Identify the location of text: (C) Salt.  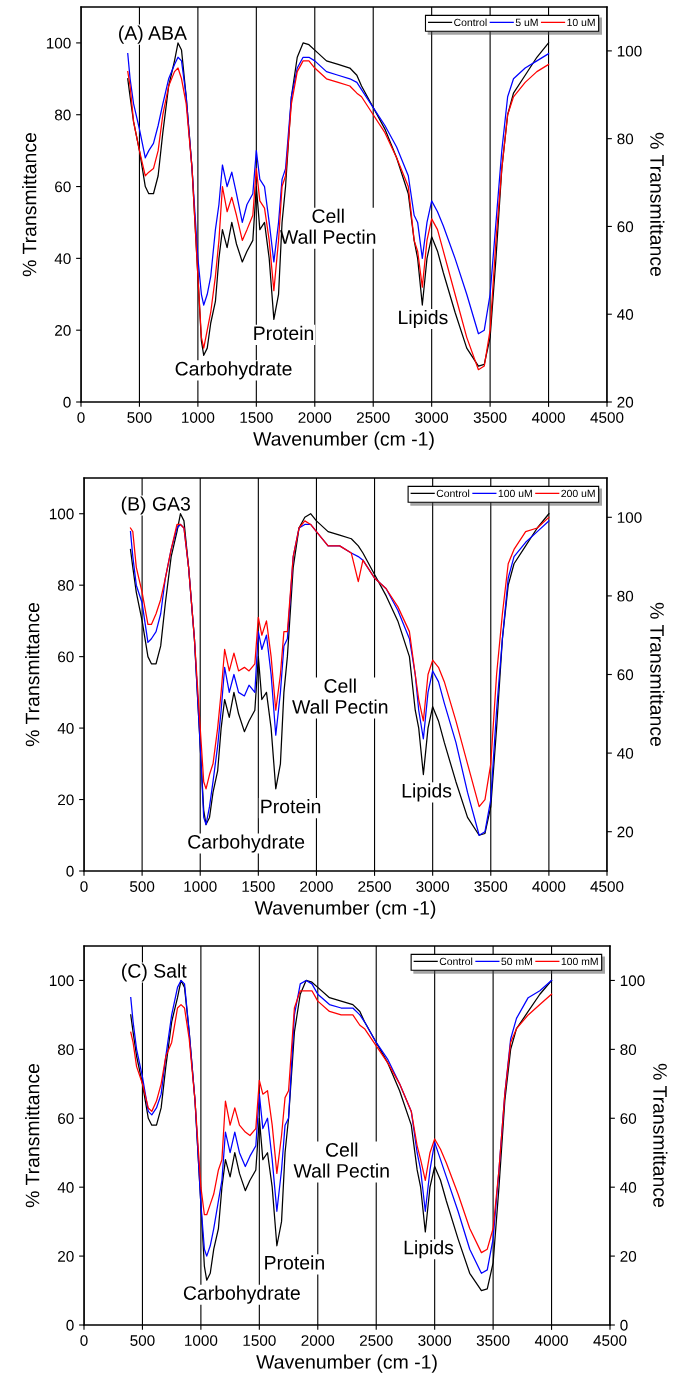
(154, 972).